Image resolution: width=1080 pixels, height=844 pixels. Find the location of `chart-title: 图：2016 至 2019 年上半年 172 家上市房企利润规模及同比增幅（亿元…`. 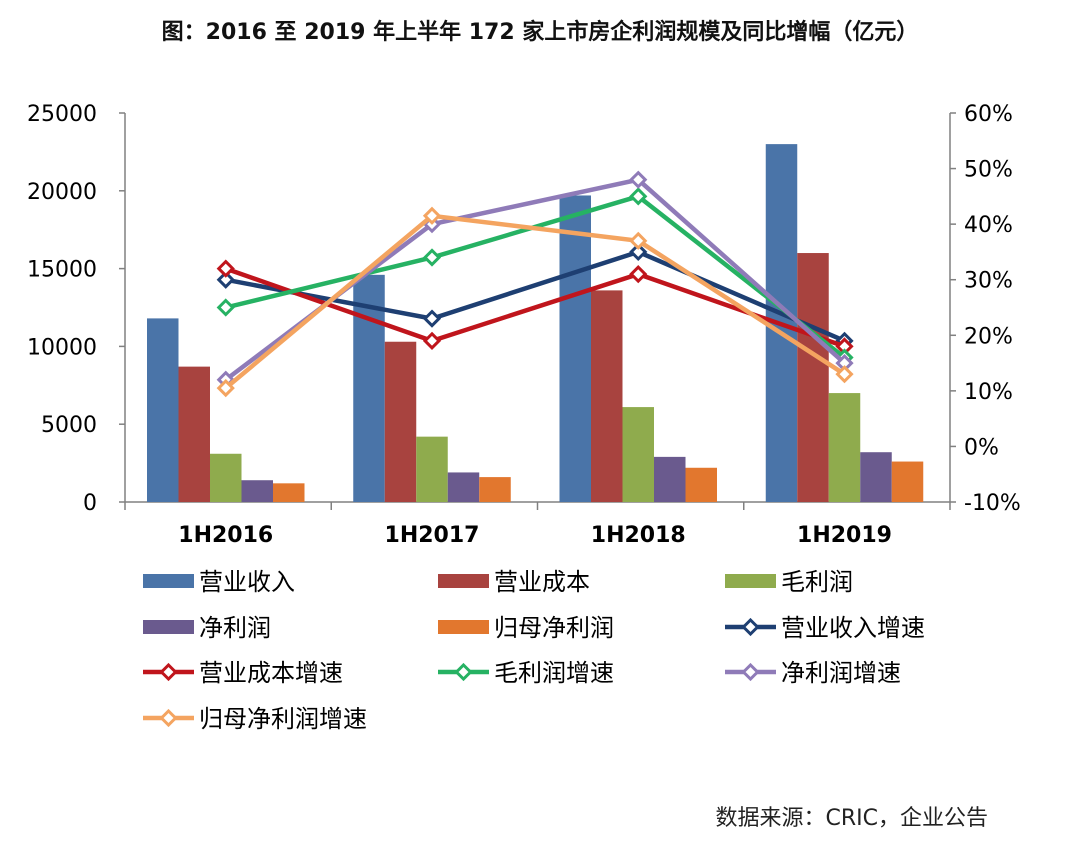

chart-title: 图：2016 至 2019 年上半年 172 家上市房企利润规模及同比增幅（亿元… is located at coordinates (540, 32).